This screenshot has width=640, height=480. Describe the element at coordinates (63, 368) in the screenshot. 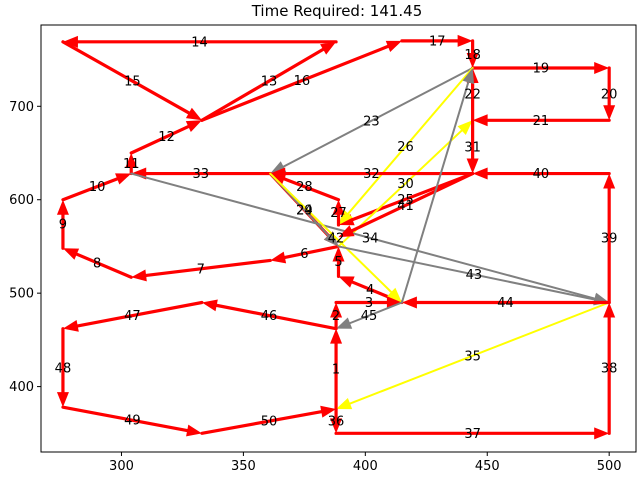

I see `edge-label: 48` at that location.